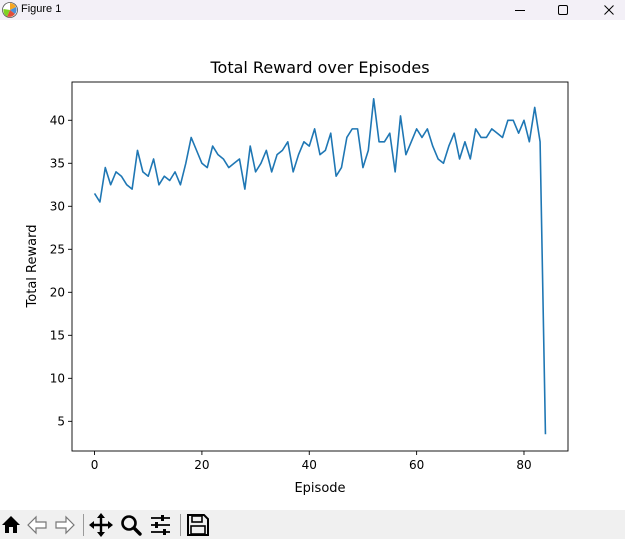 Image resolution: width=625 pixels, height=539 pixels. I want to click on minimize-icon, so click(520, 10).